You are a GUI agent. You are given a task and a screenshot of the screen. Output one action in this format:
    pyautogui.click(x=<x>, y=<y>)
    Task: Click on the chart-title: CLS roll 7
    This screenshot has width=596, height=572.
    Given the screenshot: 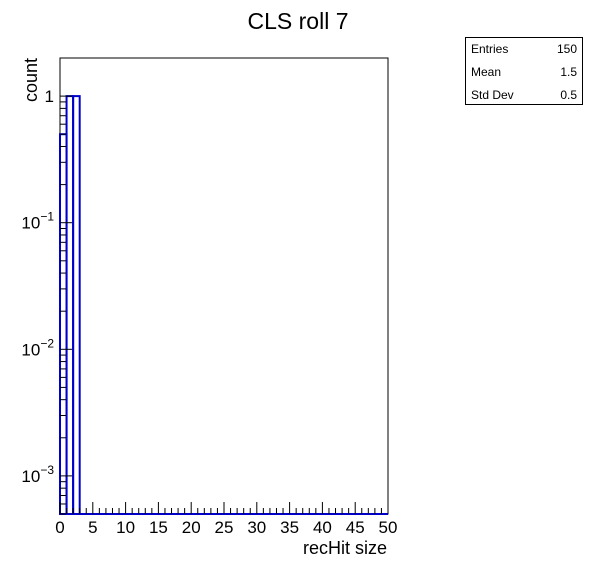 What is the action you would take?
    pyautogui.click(x=298, y=21)
    